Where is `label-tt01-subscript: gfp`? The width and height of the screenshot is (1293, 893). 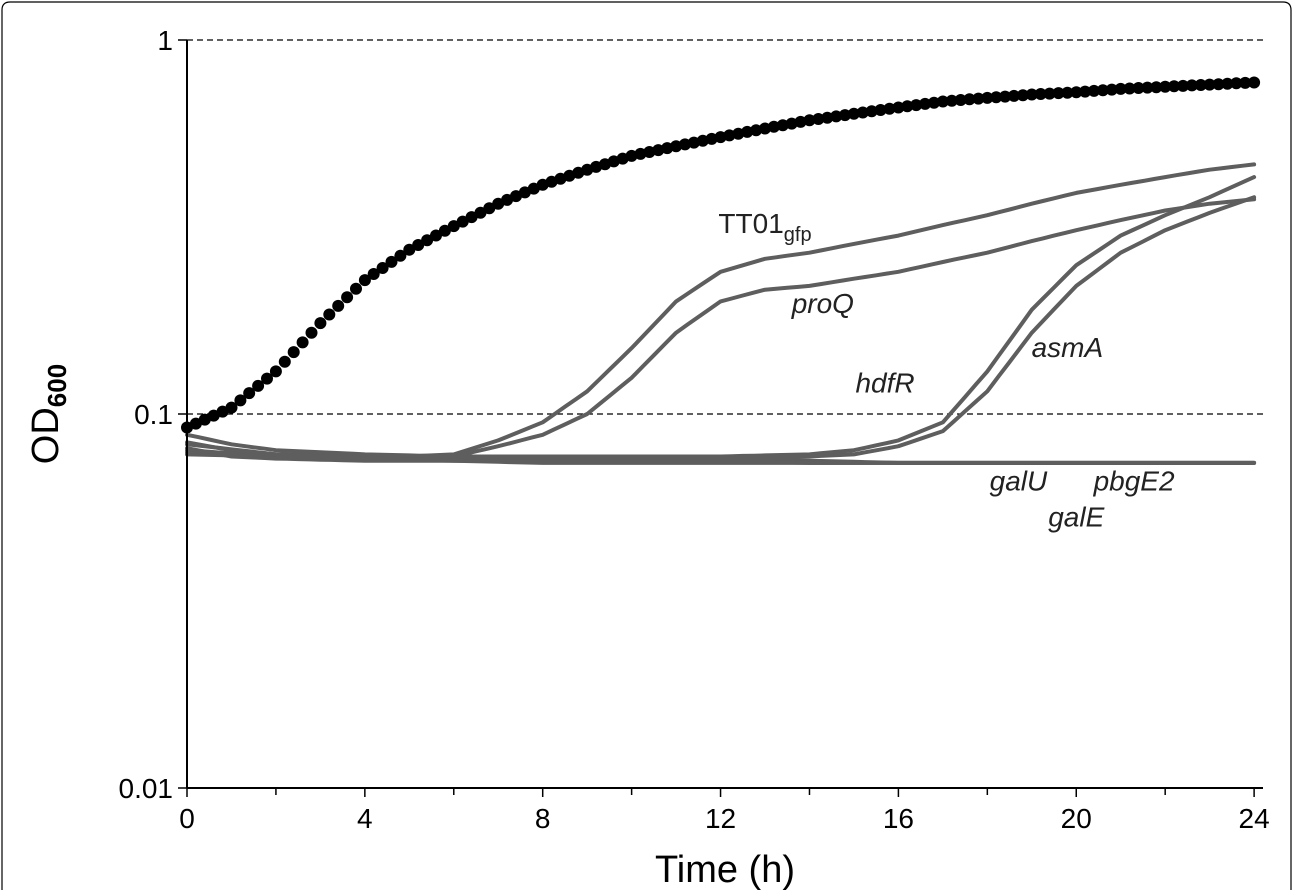 label-tt01-subscript: gfp is located at coordinates (798, 235).